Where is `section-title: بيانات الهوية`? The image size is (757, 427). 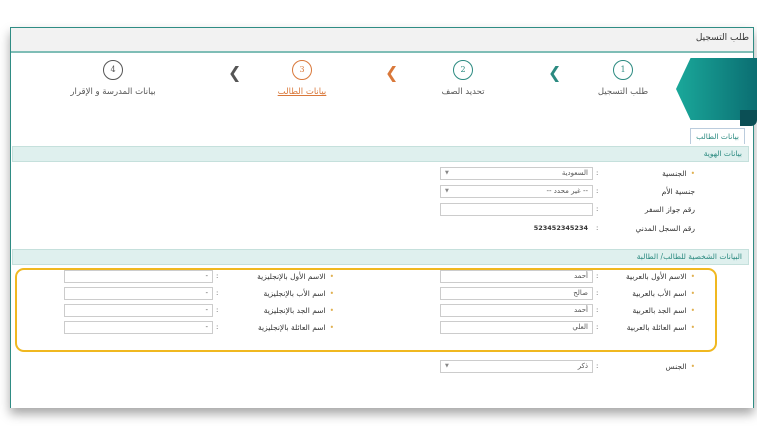 section-title: بيانات الهوية is located at coordinates (722, 153).